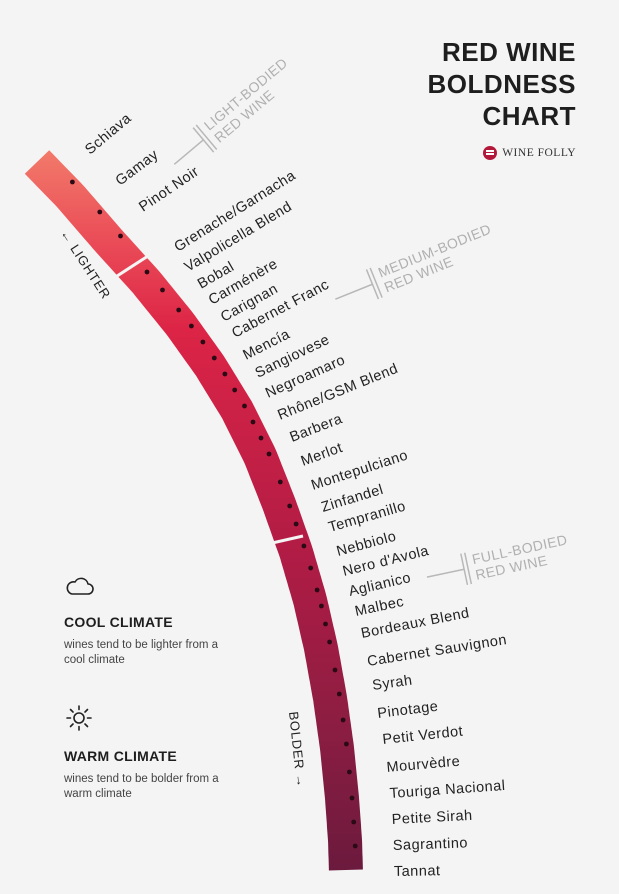 The image size is (619, 894). What do you see at coordinates (108, 134) in the screenshot?
I see `wine-label: Schiava` at bounding box center [108, 134].